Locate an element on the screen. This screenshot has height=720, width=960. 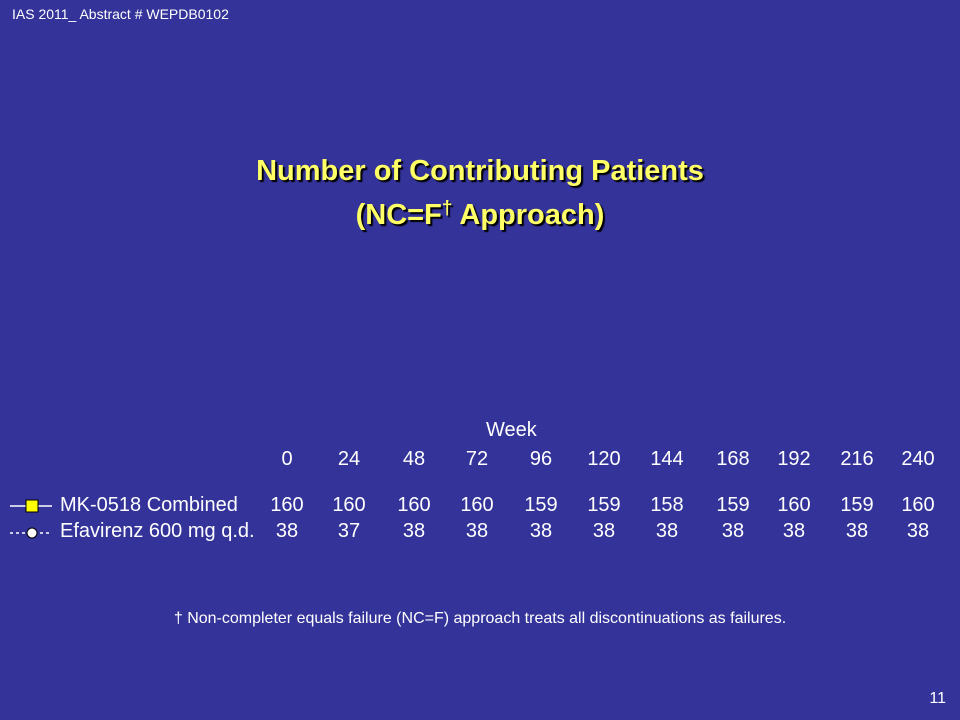
week-cell: 144 is located at coordinates (667, 459).